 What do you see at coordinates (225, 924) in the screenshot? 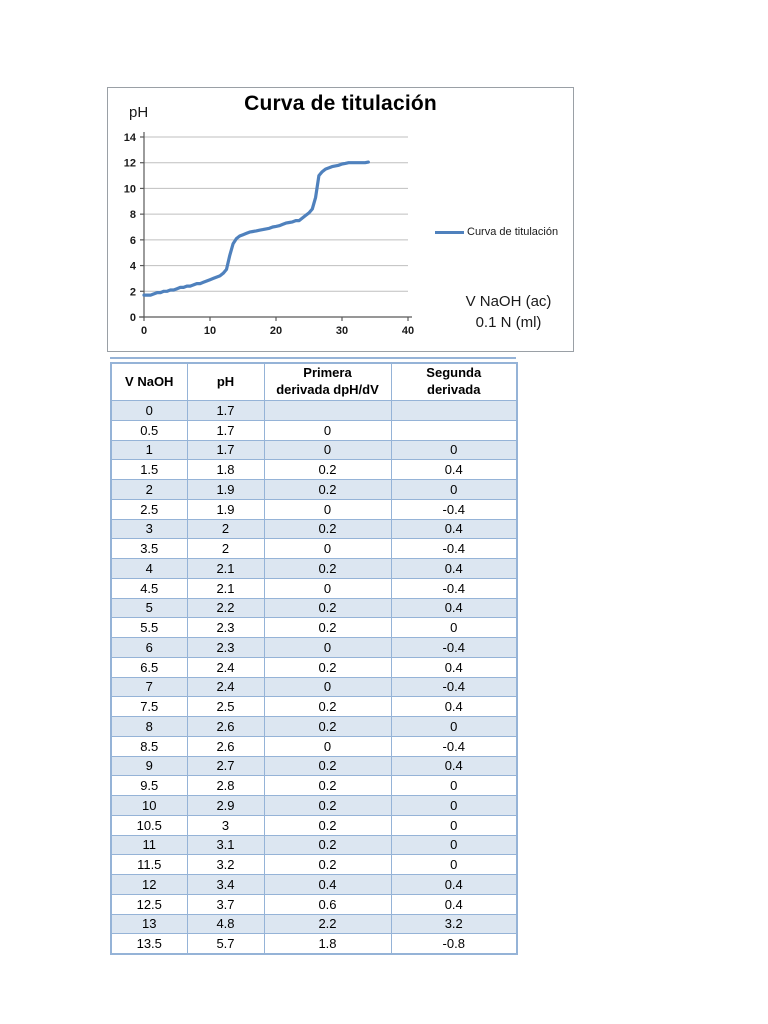
I see `table-cell: 4.8` at bounding box center [225, 924].